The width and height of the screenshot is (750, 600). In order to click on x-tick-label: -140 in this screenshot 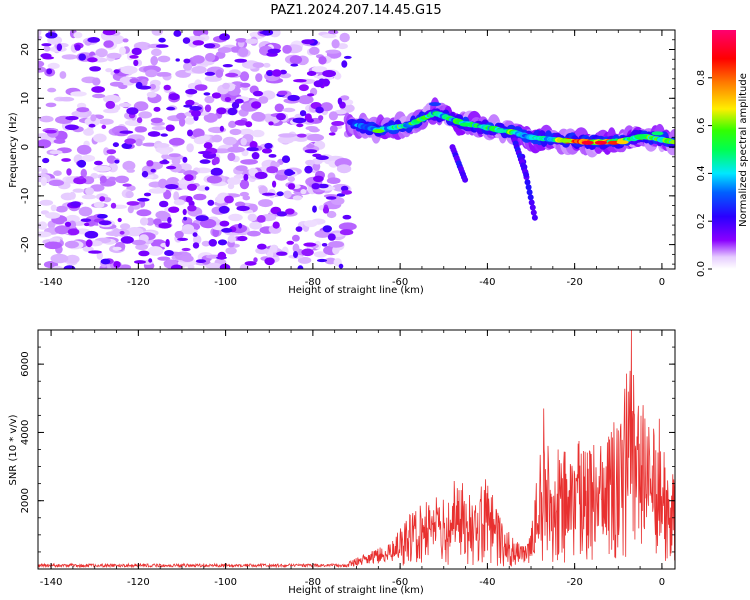, I will do `click(51, 282)`.